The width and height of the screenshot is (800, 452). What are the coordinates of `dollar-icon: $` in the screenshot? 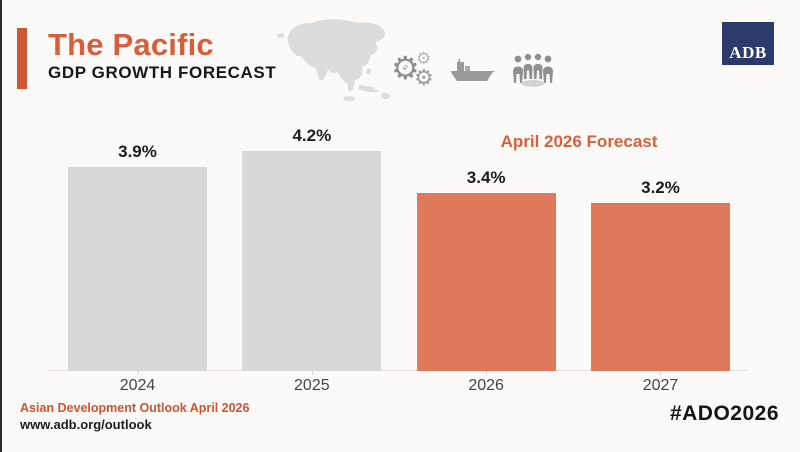 It's located at (405, 68).